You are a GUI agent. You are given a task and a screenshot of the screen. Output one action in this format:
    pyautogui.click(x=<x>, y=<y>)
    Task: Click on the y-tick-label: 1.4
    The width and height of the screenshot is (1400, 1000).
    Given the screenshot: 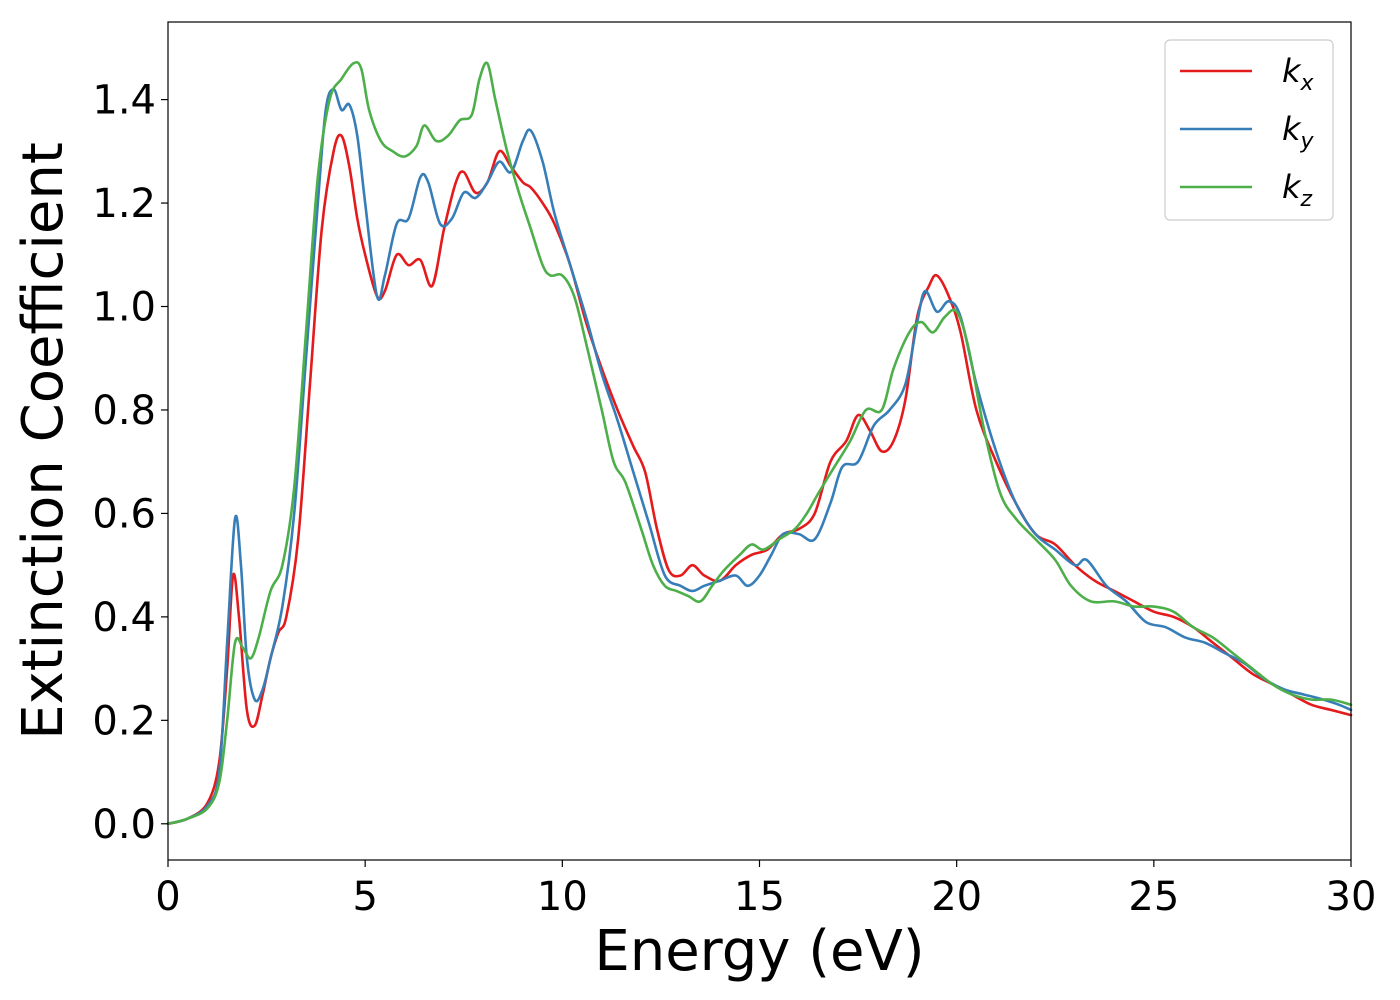 What is the action you would take?
    pyautogui.click(x=124, y=101)
    